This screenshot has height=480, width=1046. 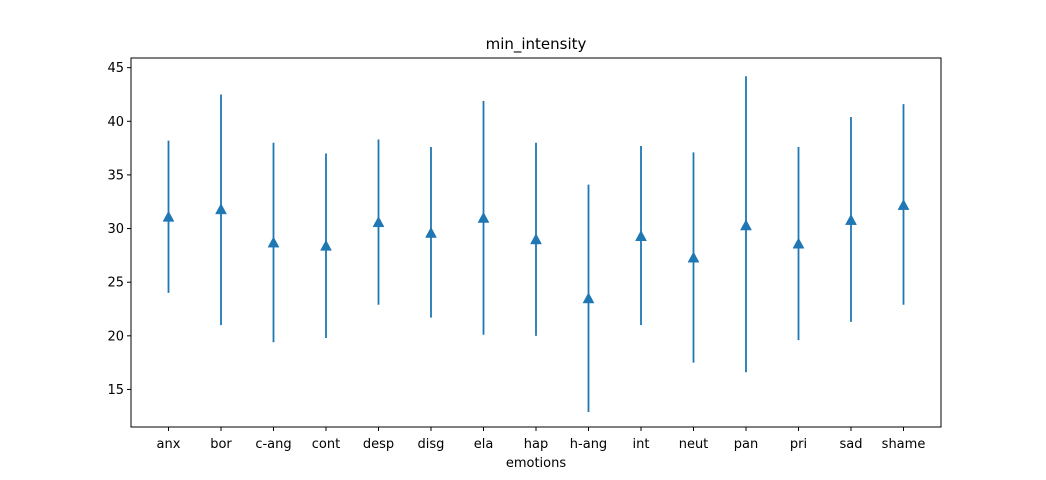 What do you see at coordinates (115, 229) in the screenshot?
I see `y-tick-label: 30` at bounding box center [115, 229].